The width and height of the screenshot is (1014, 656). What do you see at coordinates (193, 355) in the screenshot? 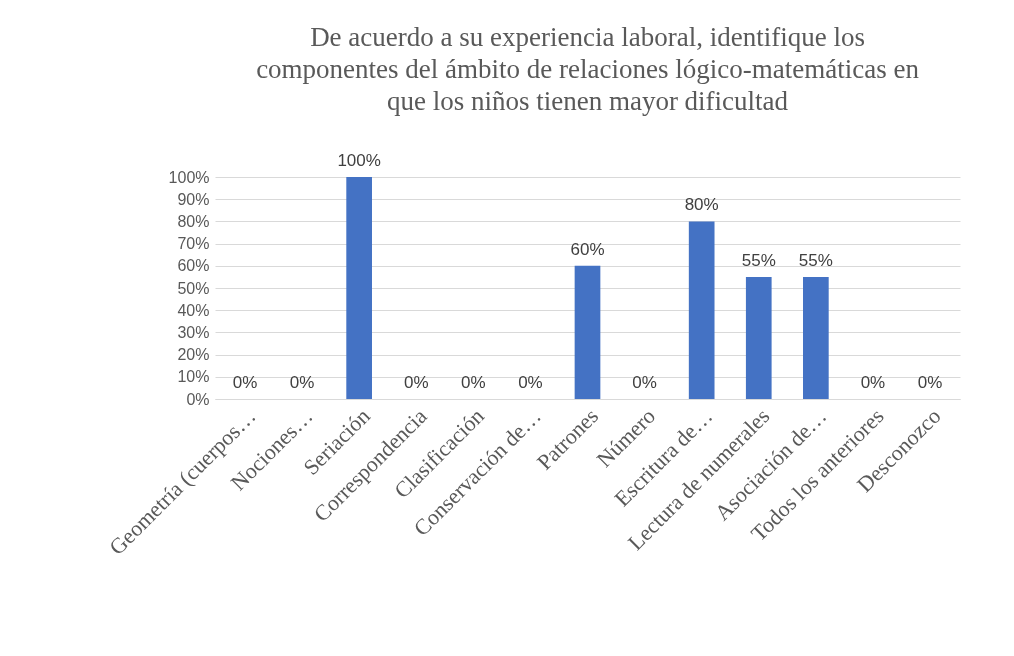
I see `y-tick-label: 20%` at bounding box center [193, 355].